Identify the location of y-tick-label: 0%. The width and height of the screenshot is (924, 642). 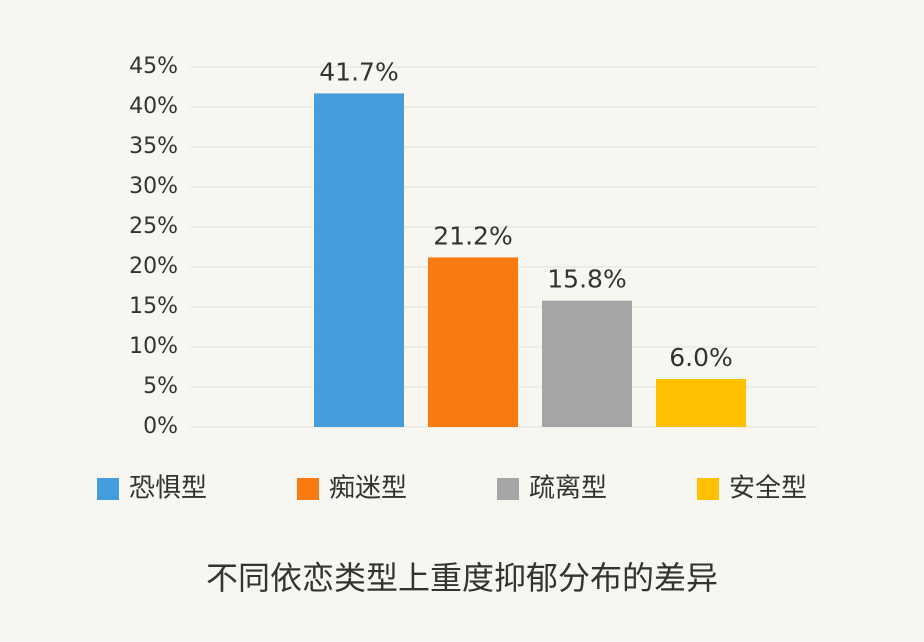
(160, 426).